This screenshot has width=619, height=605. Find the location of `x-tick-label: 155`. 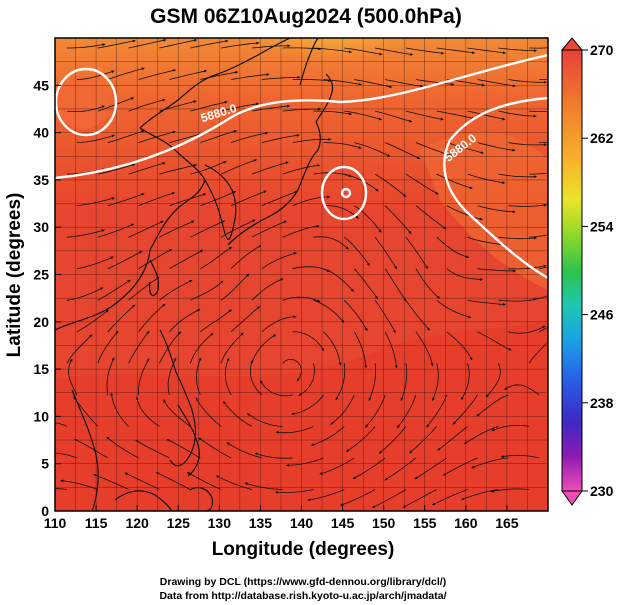

x-tick-label: 155 is located at coordinates (425, 523).